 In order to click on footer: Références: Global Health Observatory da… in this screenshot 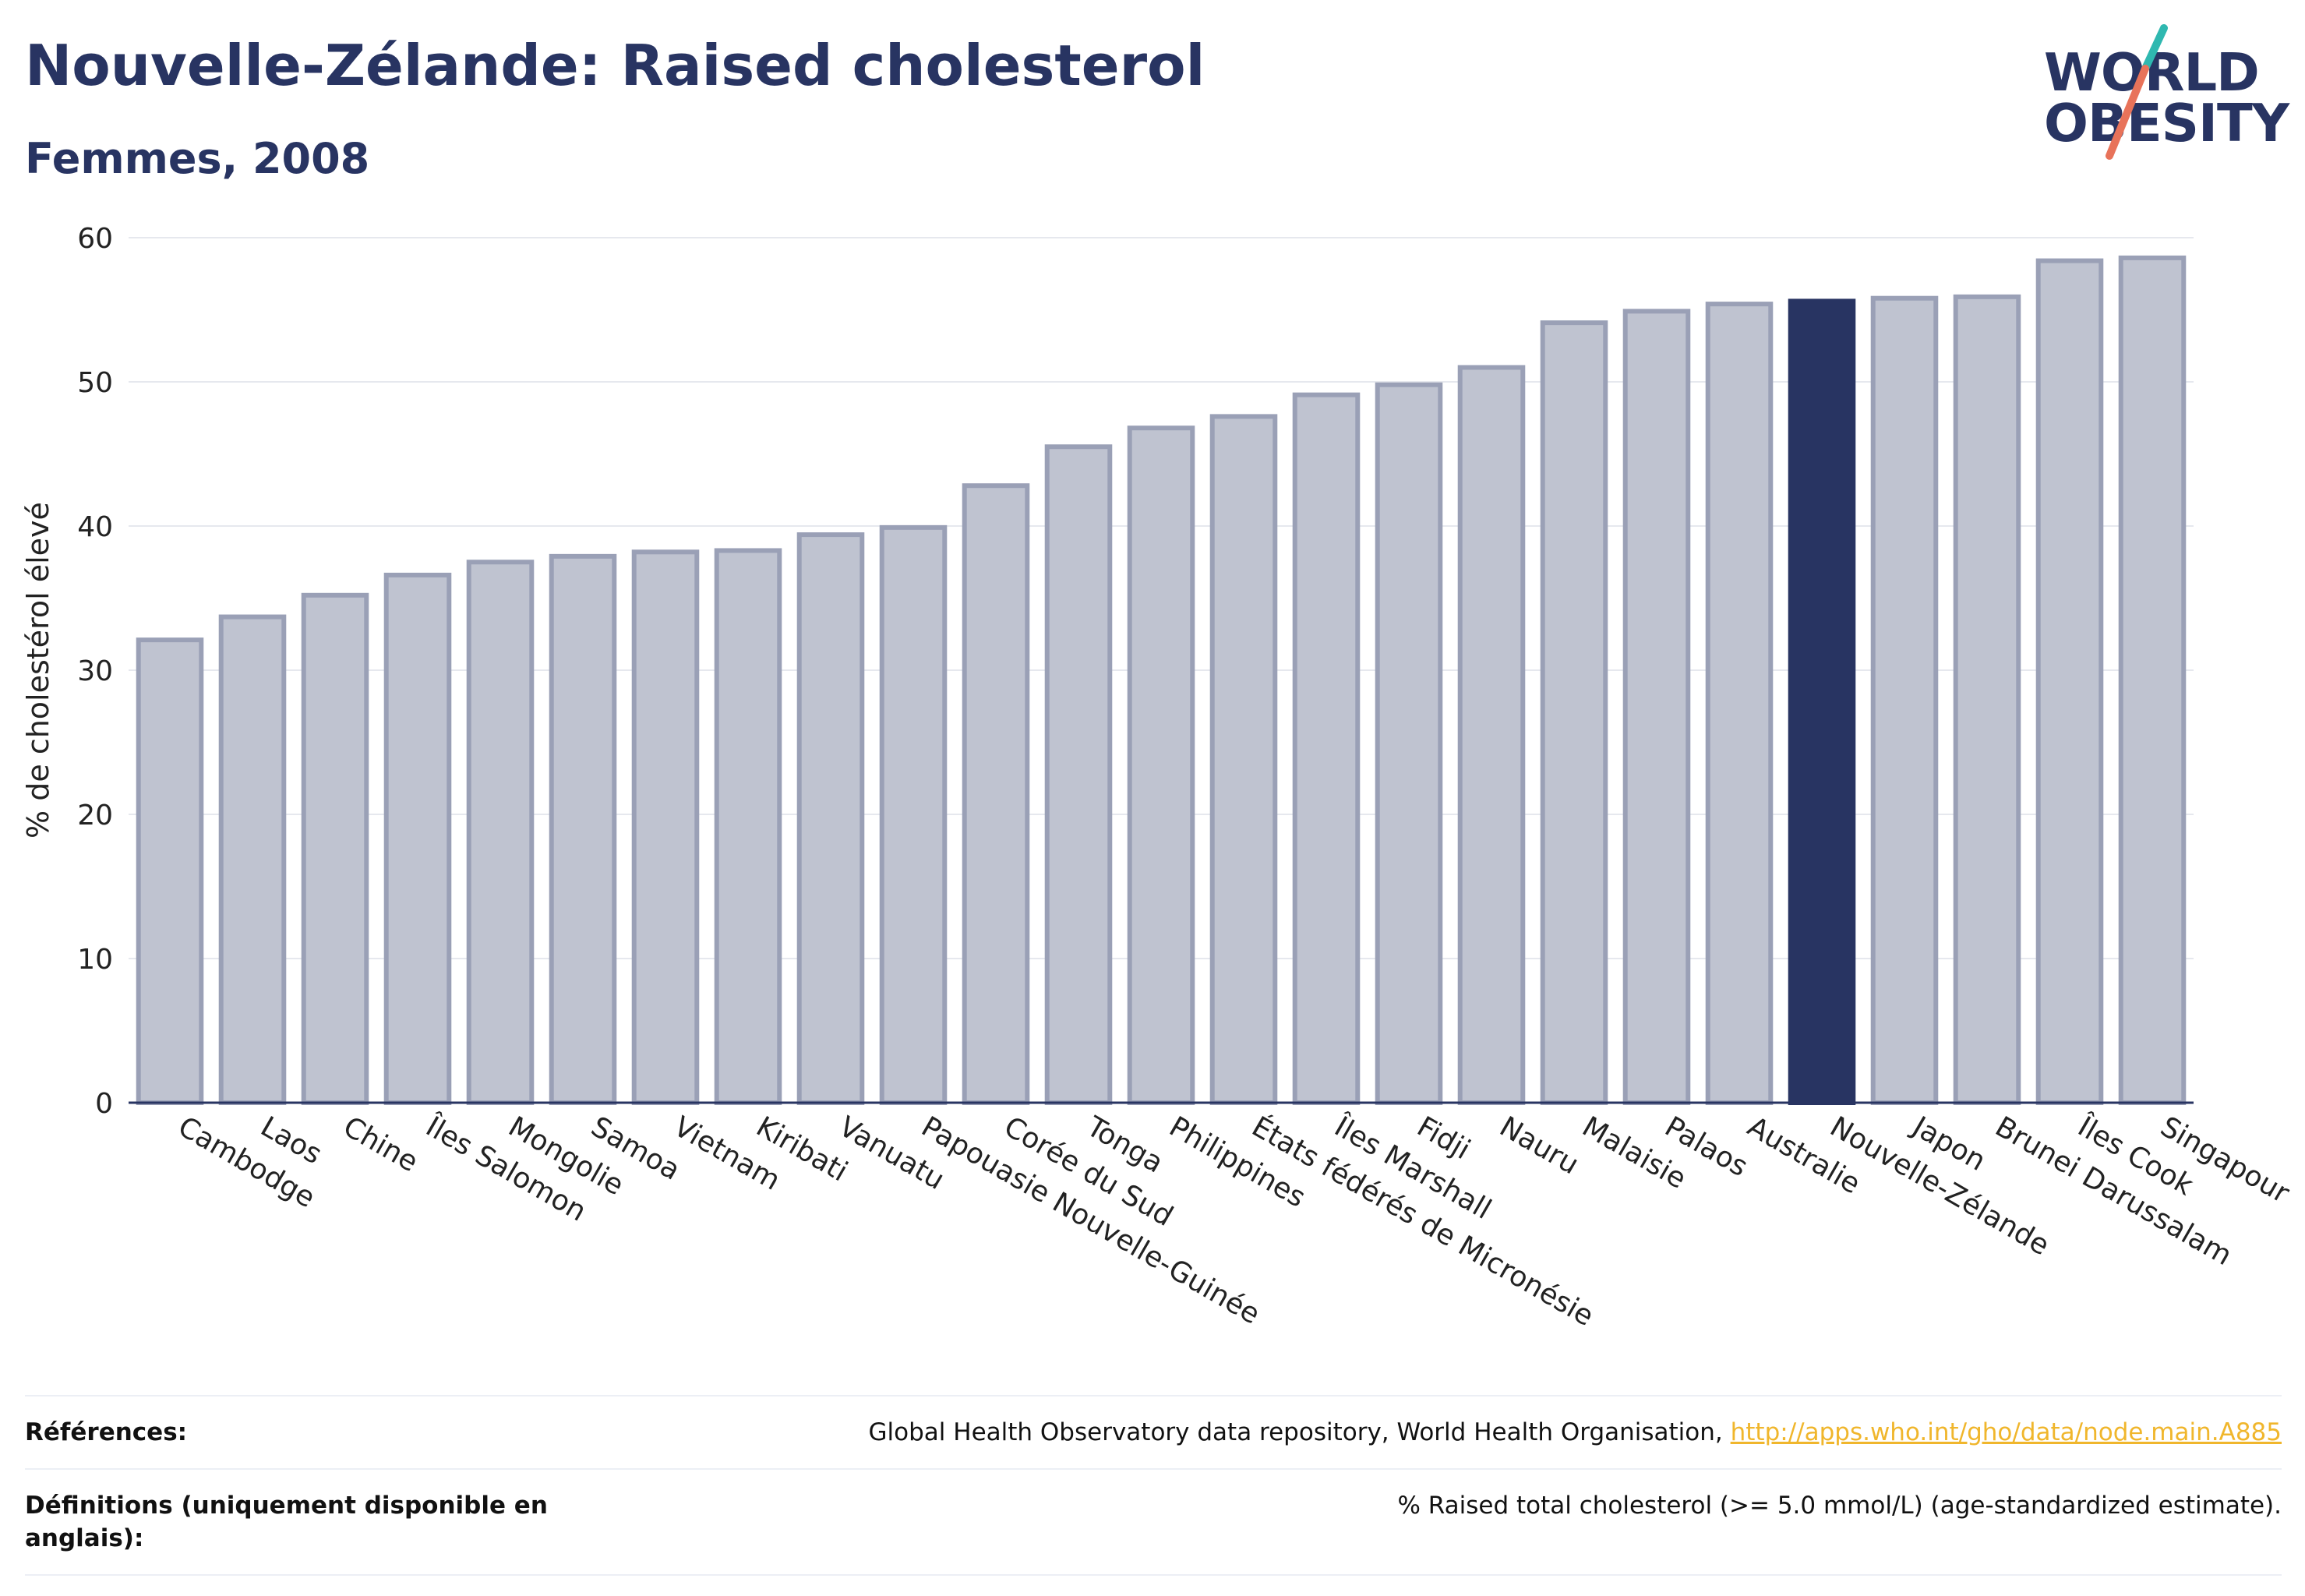, I will do `click(1153, 1485)`.